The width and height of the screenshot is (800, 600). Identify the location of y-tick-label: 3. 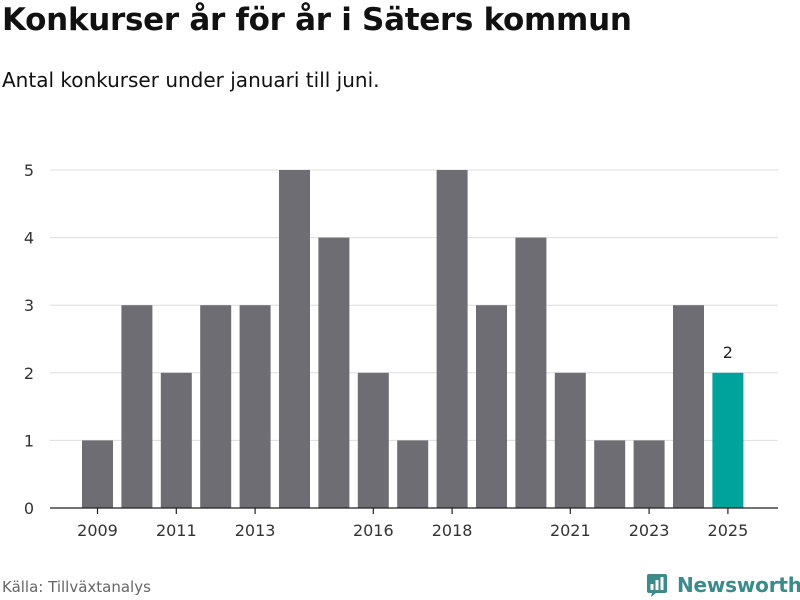
(29, 305).